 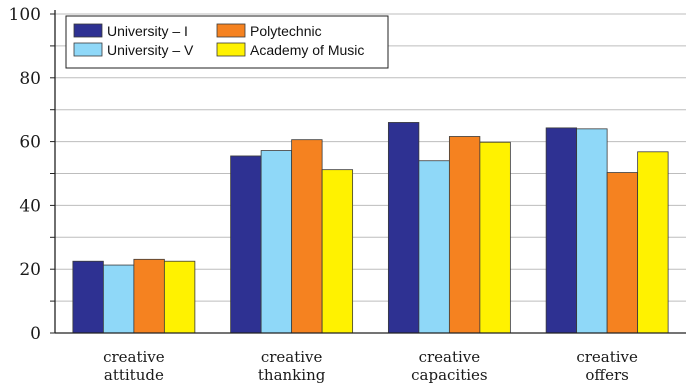 What do you see at coordinates (307, 50) in the screenshot?
I see `legend-label: Academy of Music` at bounding box center [307, 50].